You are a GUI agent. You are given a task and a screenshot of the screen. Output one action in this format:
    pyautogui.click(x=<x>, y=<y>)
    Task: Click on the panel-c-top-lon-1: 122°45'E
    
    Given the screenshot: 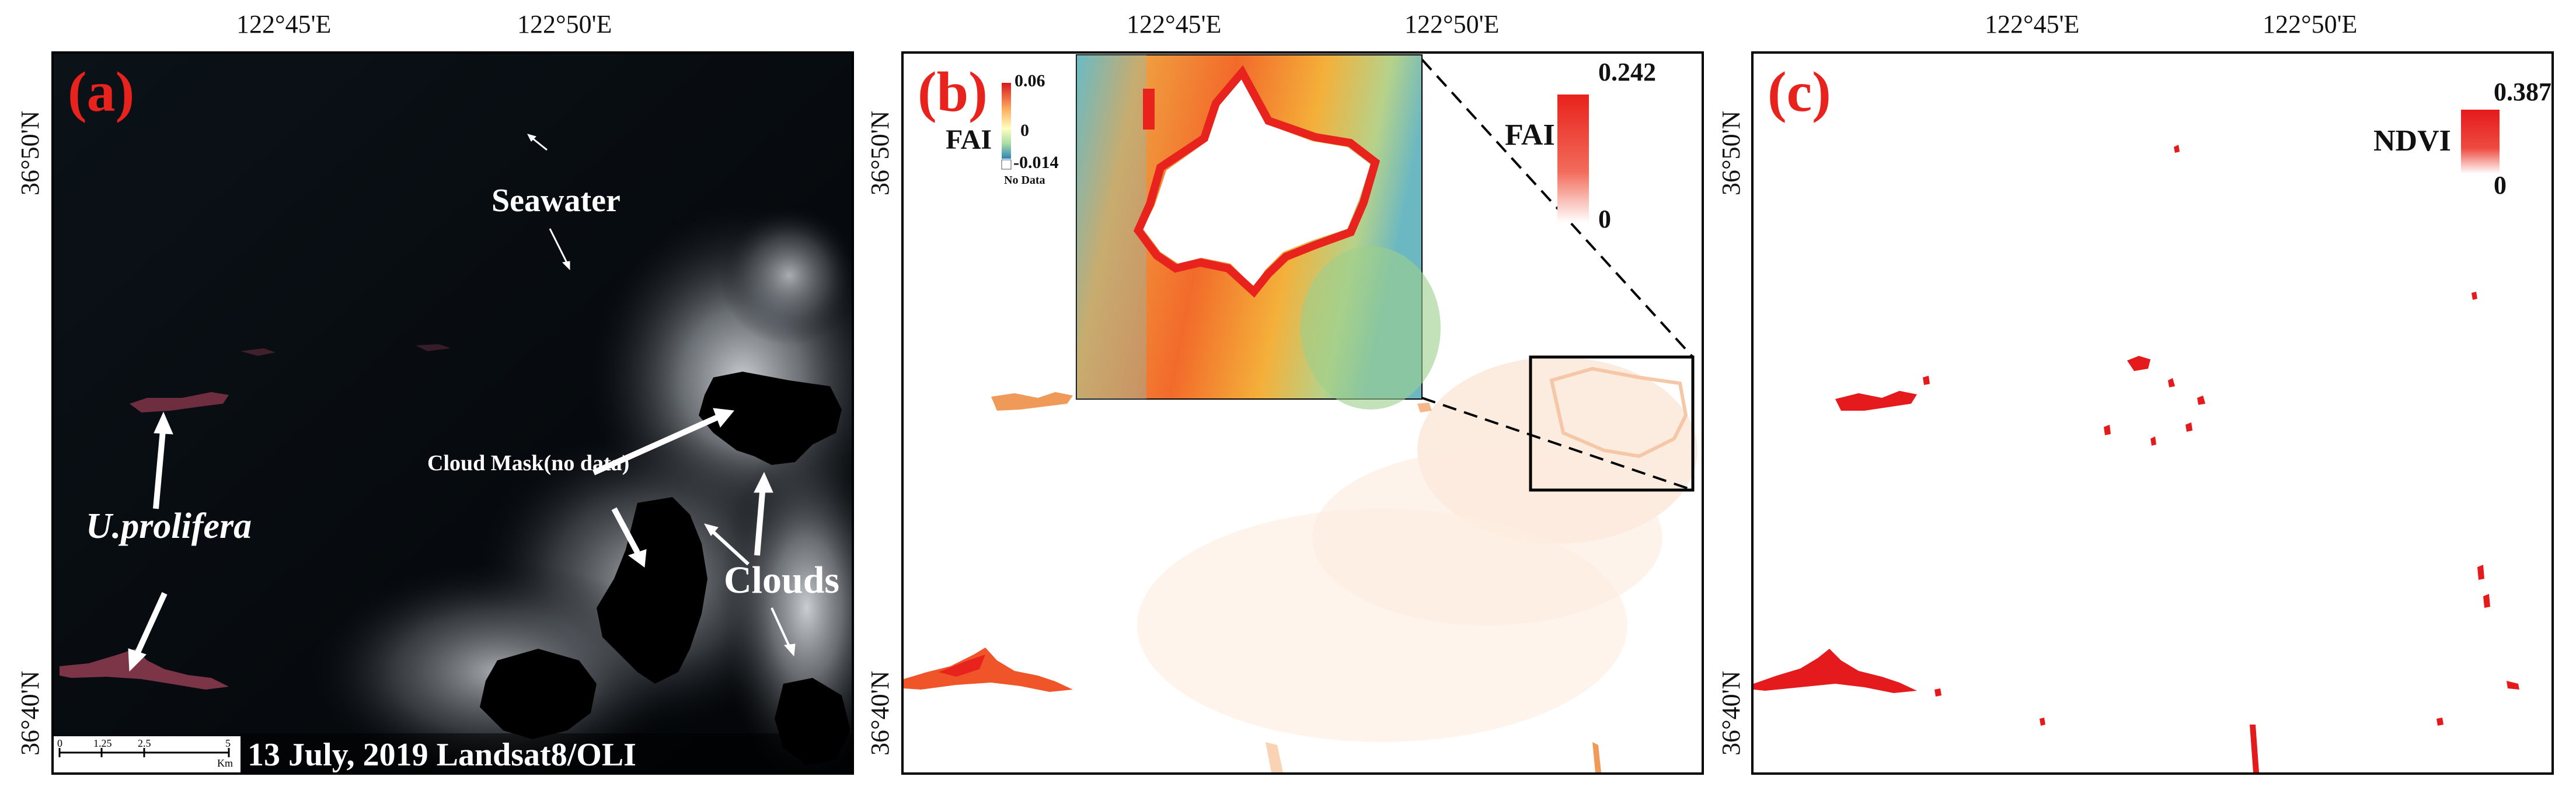 What is the action you would take?
    pyautogui.click(x=2033, y=24)
    